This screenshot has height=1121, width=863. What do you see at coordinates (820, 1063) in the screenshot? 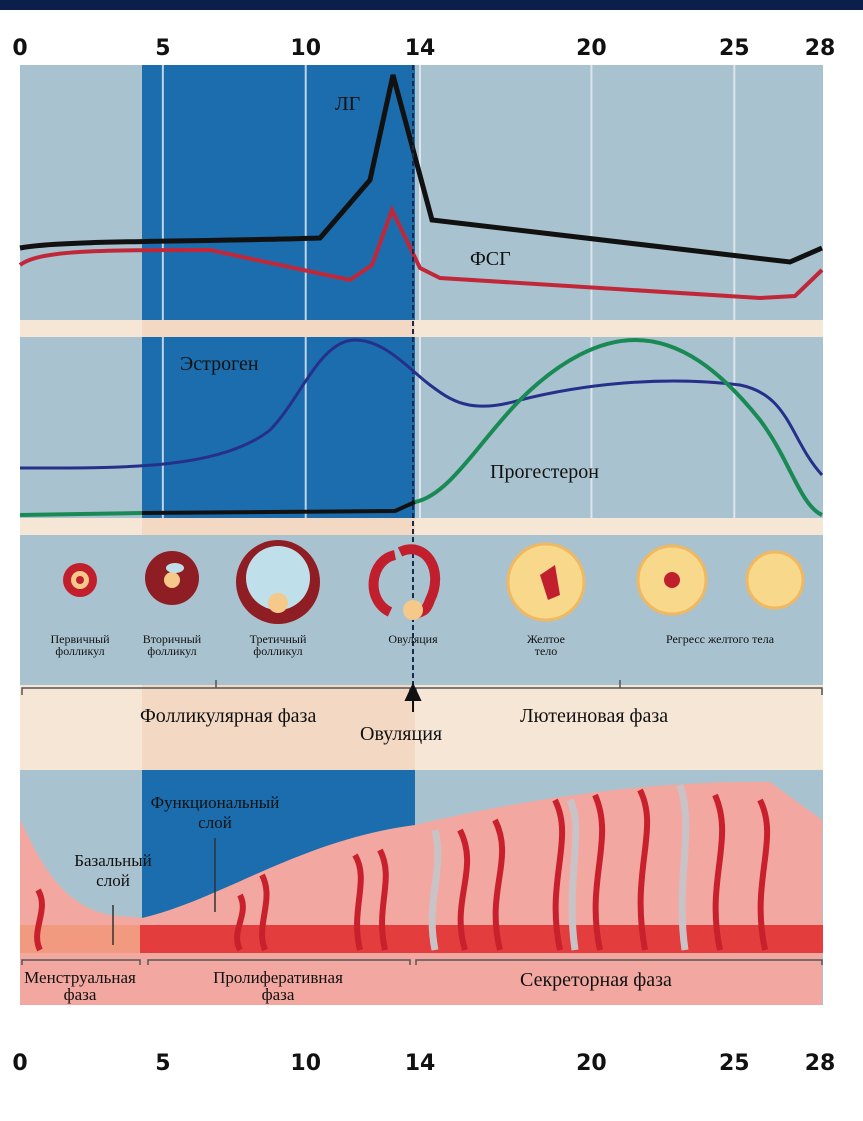
I see `day-label-bottom: 28` at bounding box center [820, 1063].